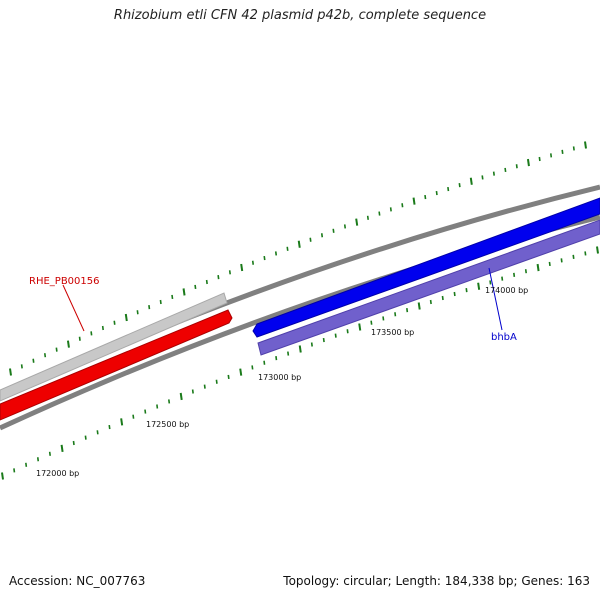 This screenshot has width=600, height=600. What do you see at coordinates (114, 347) in the screenshot?
I see `gray-feature-bar` at bounding box center [114, 347].